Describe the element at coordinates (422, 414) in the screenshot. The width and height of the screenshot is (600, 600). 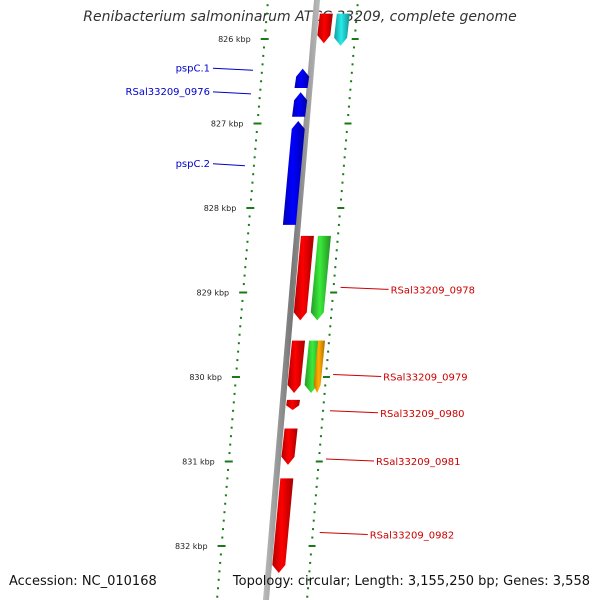
I see `gene-label: RSal33209_0980` at that location.